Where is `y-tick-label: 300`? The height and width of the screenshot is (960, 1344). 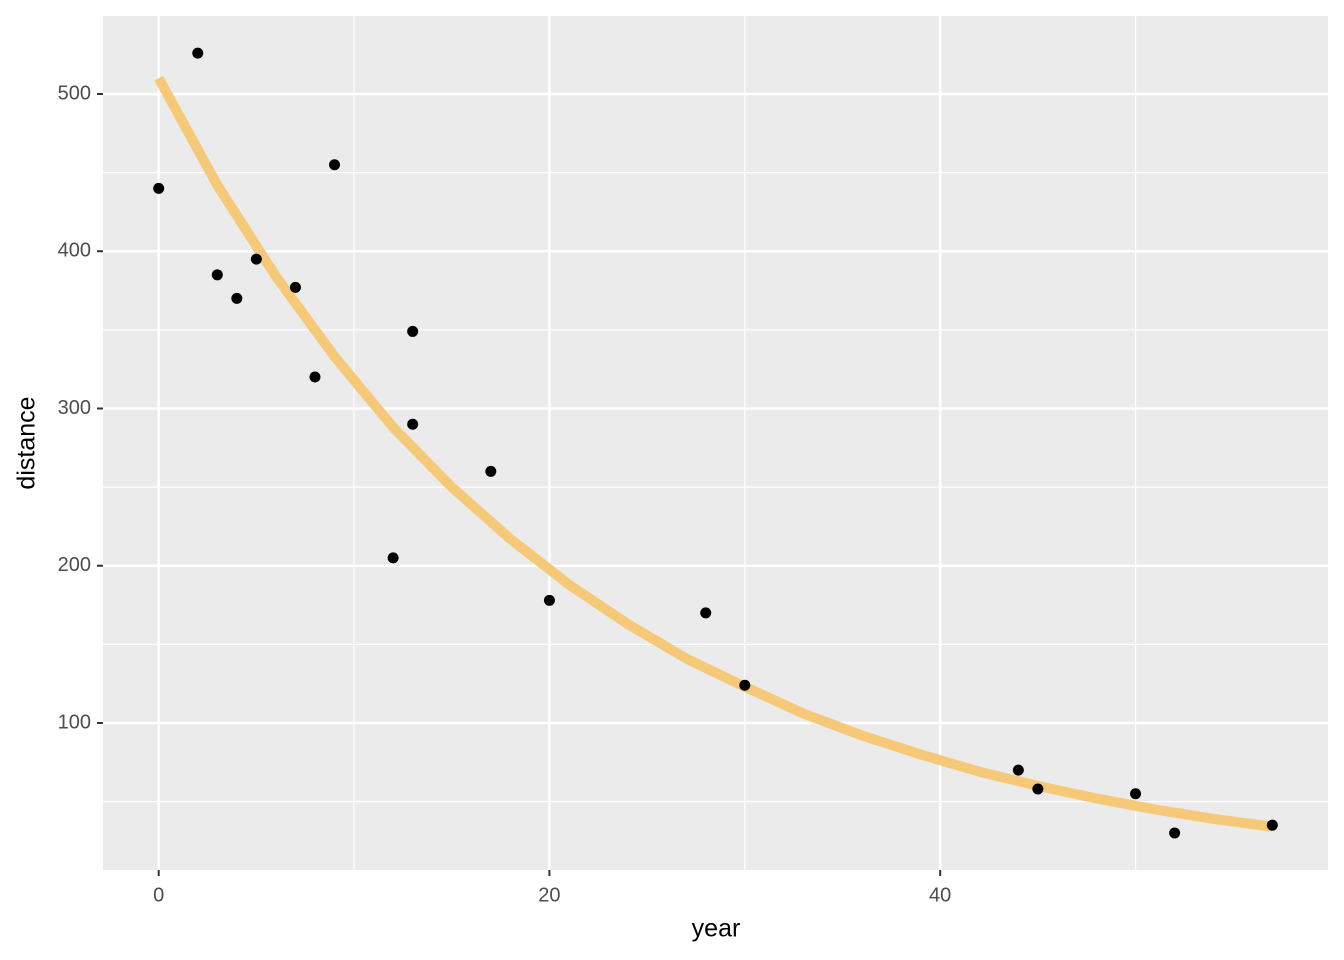
y-tick-label: 300 is located at coordinates (74, 408).